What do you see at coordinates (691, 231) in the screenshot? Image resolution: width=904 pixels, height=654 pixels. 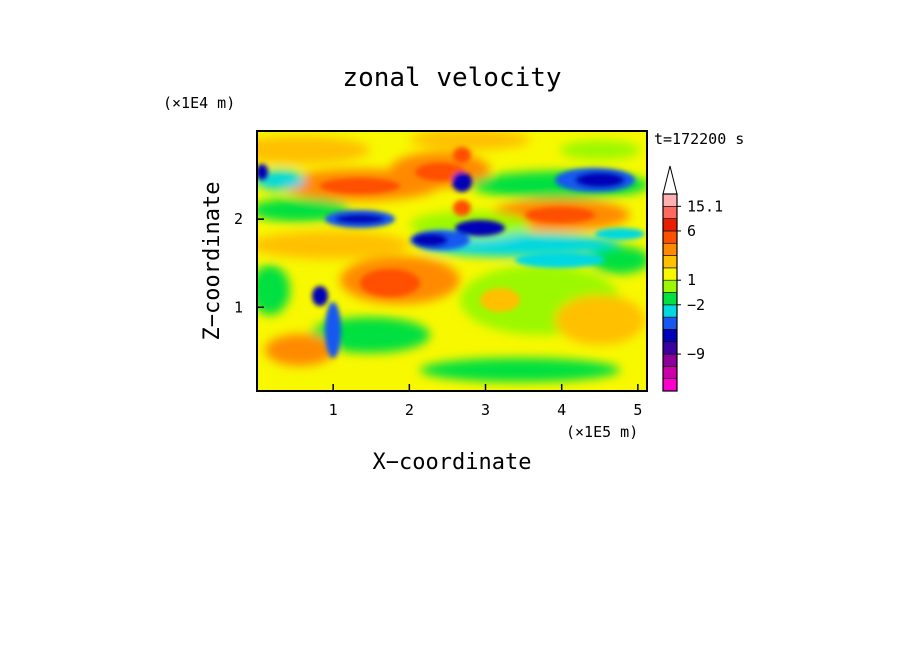 I see `colorbar-label: 6` at bounding box center [691, 231].